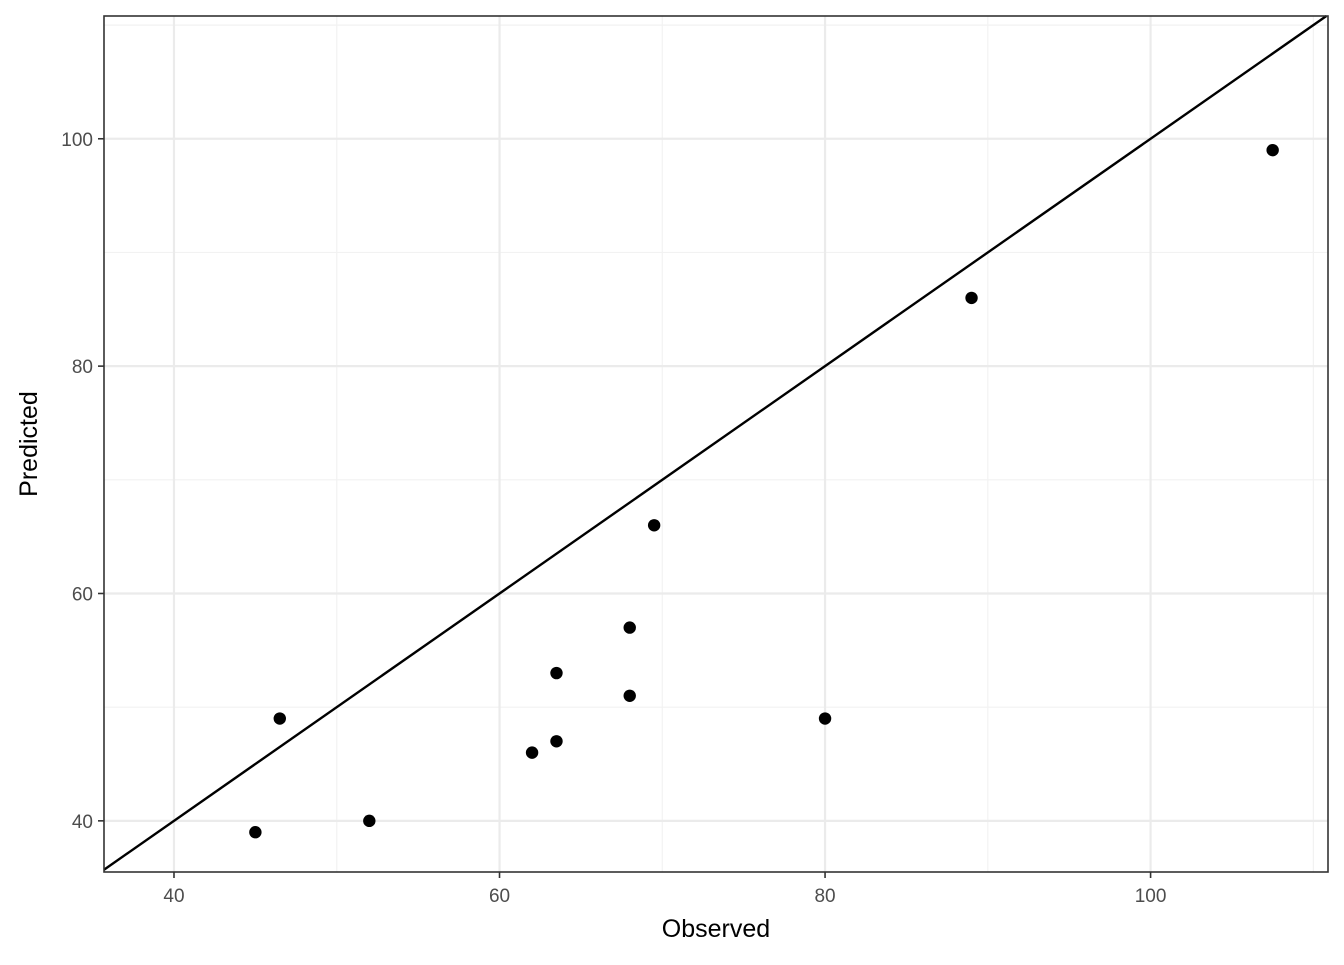  Describe the element at coordinates (82, 367) in the screenshot. I see `y-tick-label: 80` at that location.